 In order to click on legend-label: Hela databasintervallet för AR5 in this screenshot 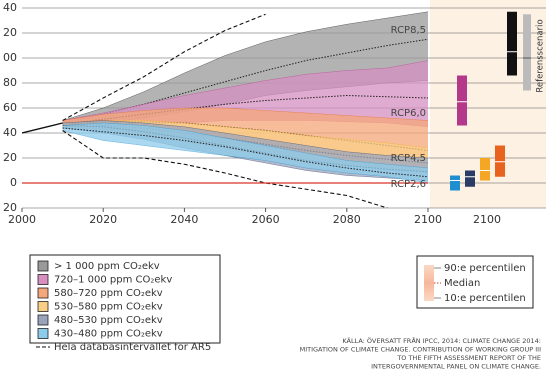, I will do `click(132, 347)`.